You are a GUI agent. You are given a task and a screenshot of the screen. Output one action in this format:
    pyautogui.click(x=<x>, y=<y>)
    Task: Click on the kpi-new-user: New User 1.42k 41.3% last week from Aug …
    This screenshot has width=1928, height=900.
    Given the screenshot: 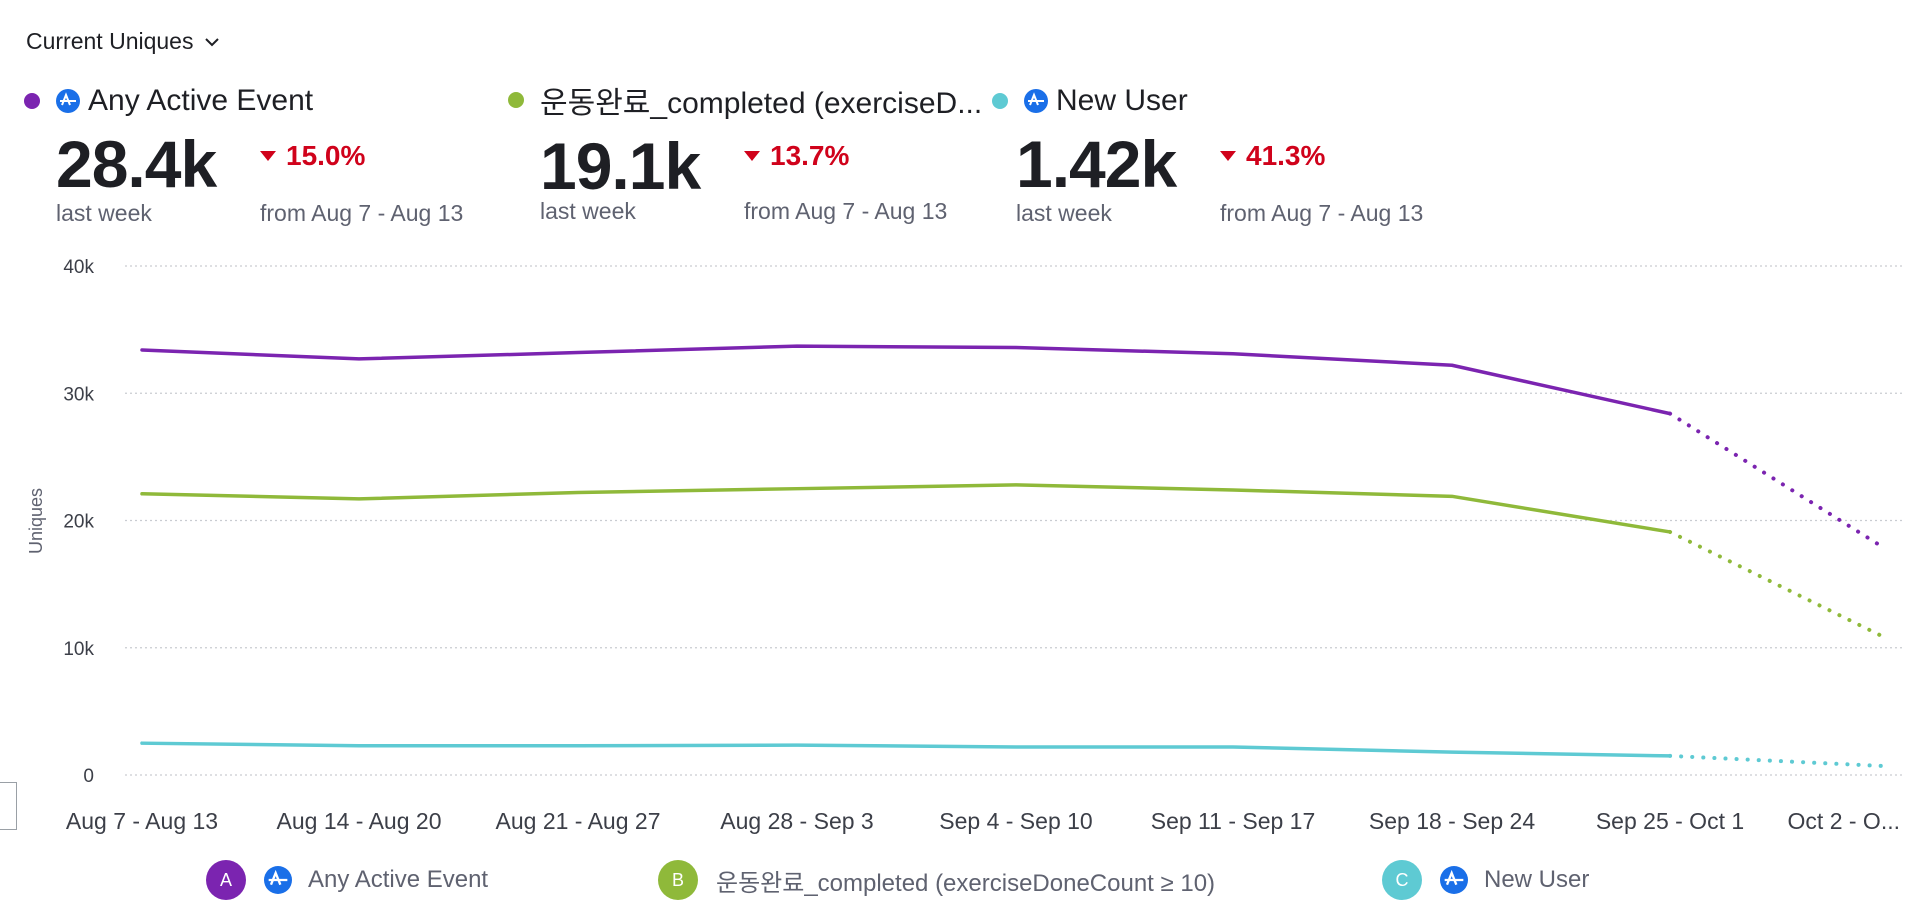 What is the action you would take?
    pyautogui.click(x=1207, y=155)
    